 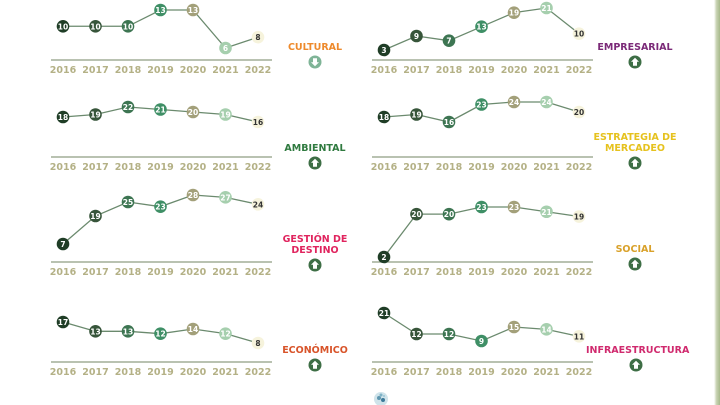 I want to click on label-social: SOCIAL, so click(x=635, y=257).